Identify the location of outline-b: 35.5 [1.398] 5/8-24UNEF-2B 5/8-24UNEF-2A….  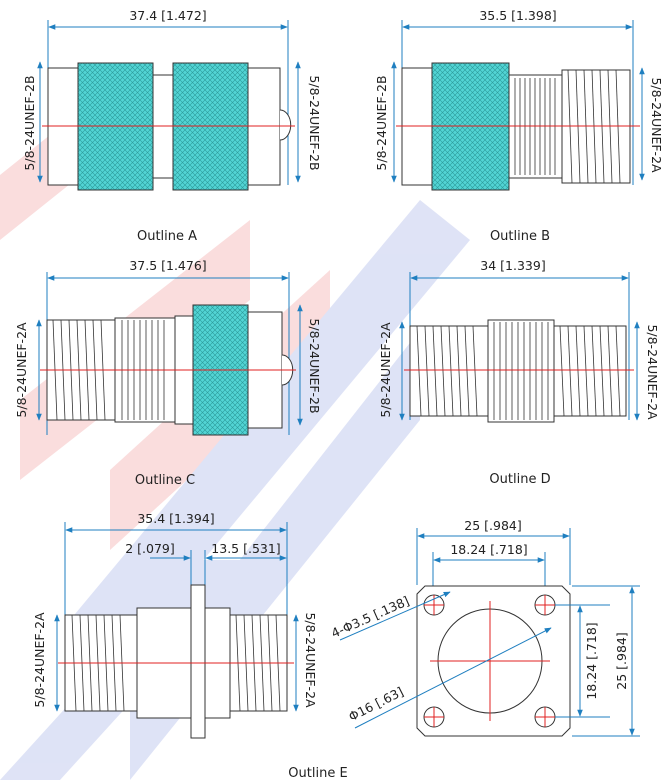
(519, 126).